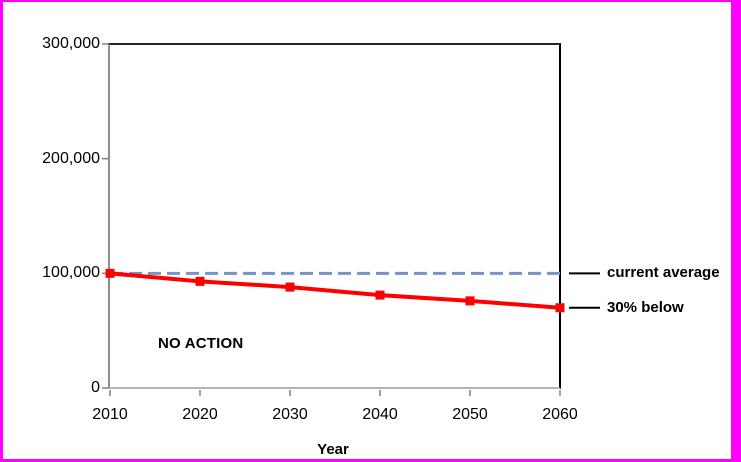 Image resolution: width=741 pixels, height=462 pixels. Describe the element at coordinates (71, 272) in the screenshot. I see `y-tick-label-100000: 100,000` at that location.